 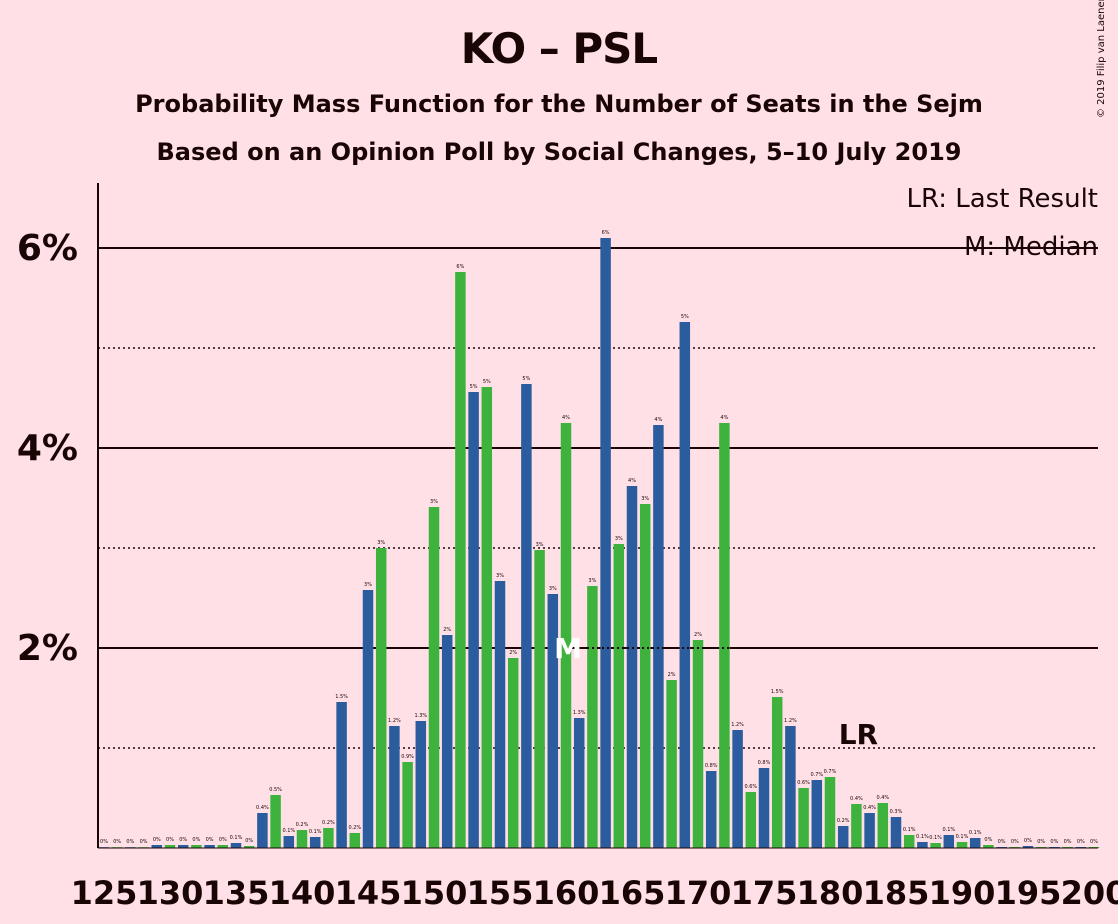 I want to click on bar-label-seat-191: 0.1%, so click(x=975, y=833).